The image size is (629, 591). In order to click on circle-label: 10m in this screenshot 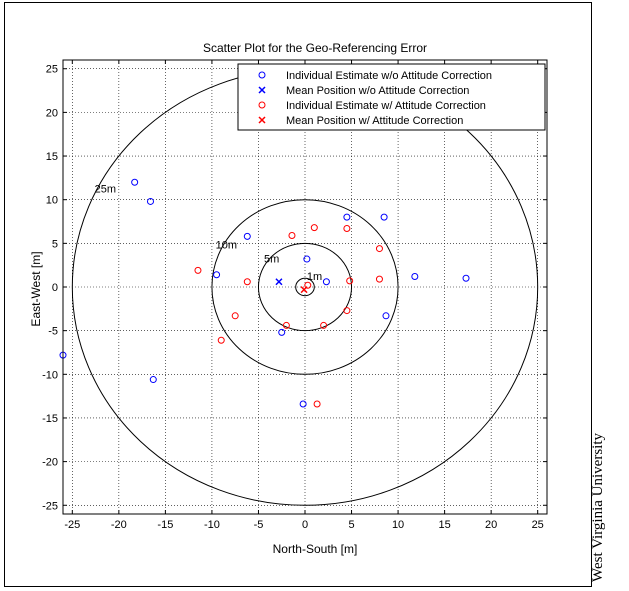, I will do `click(226, 246)`.